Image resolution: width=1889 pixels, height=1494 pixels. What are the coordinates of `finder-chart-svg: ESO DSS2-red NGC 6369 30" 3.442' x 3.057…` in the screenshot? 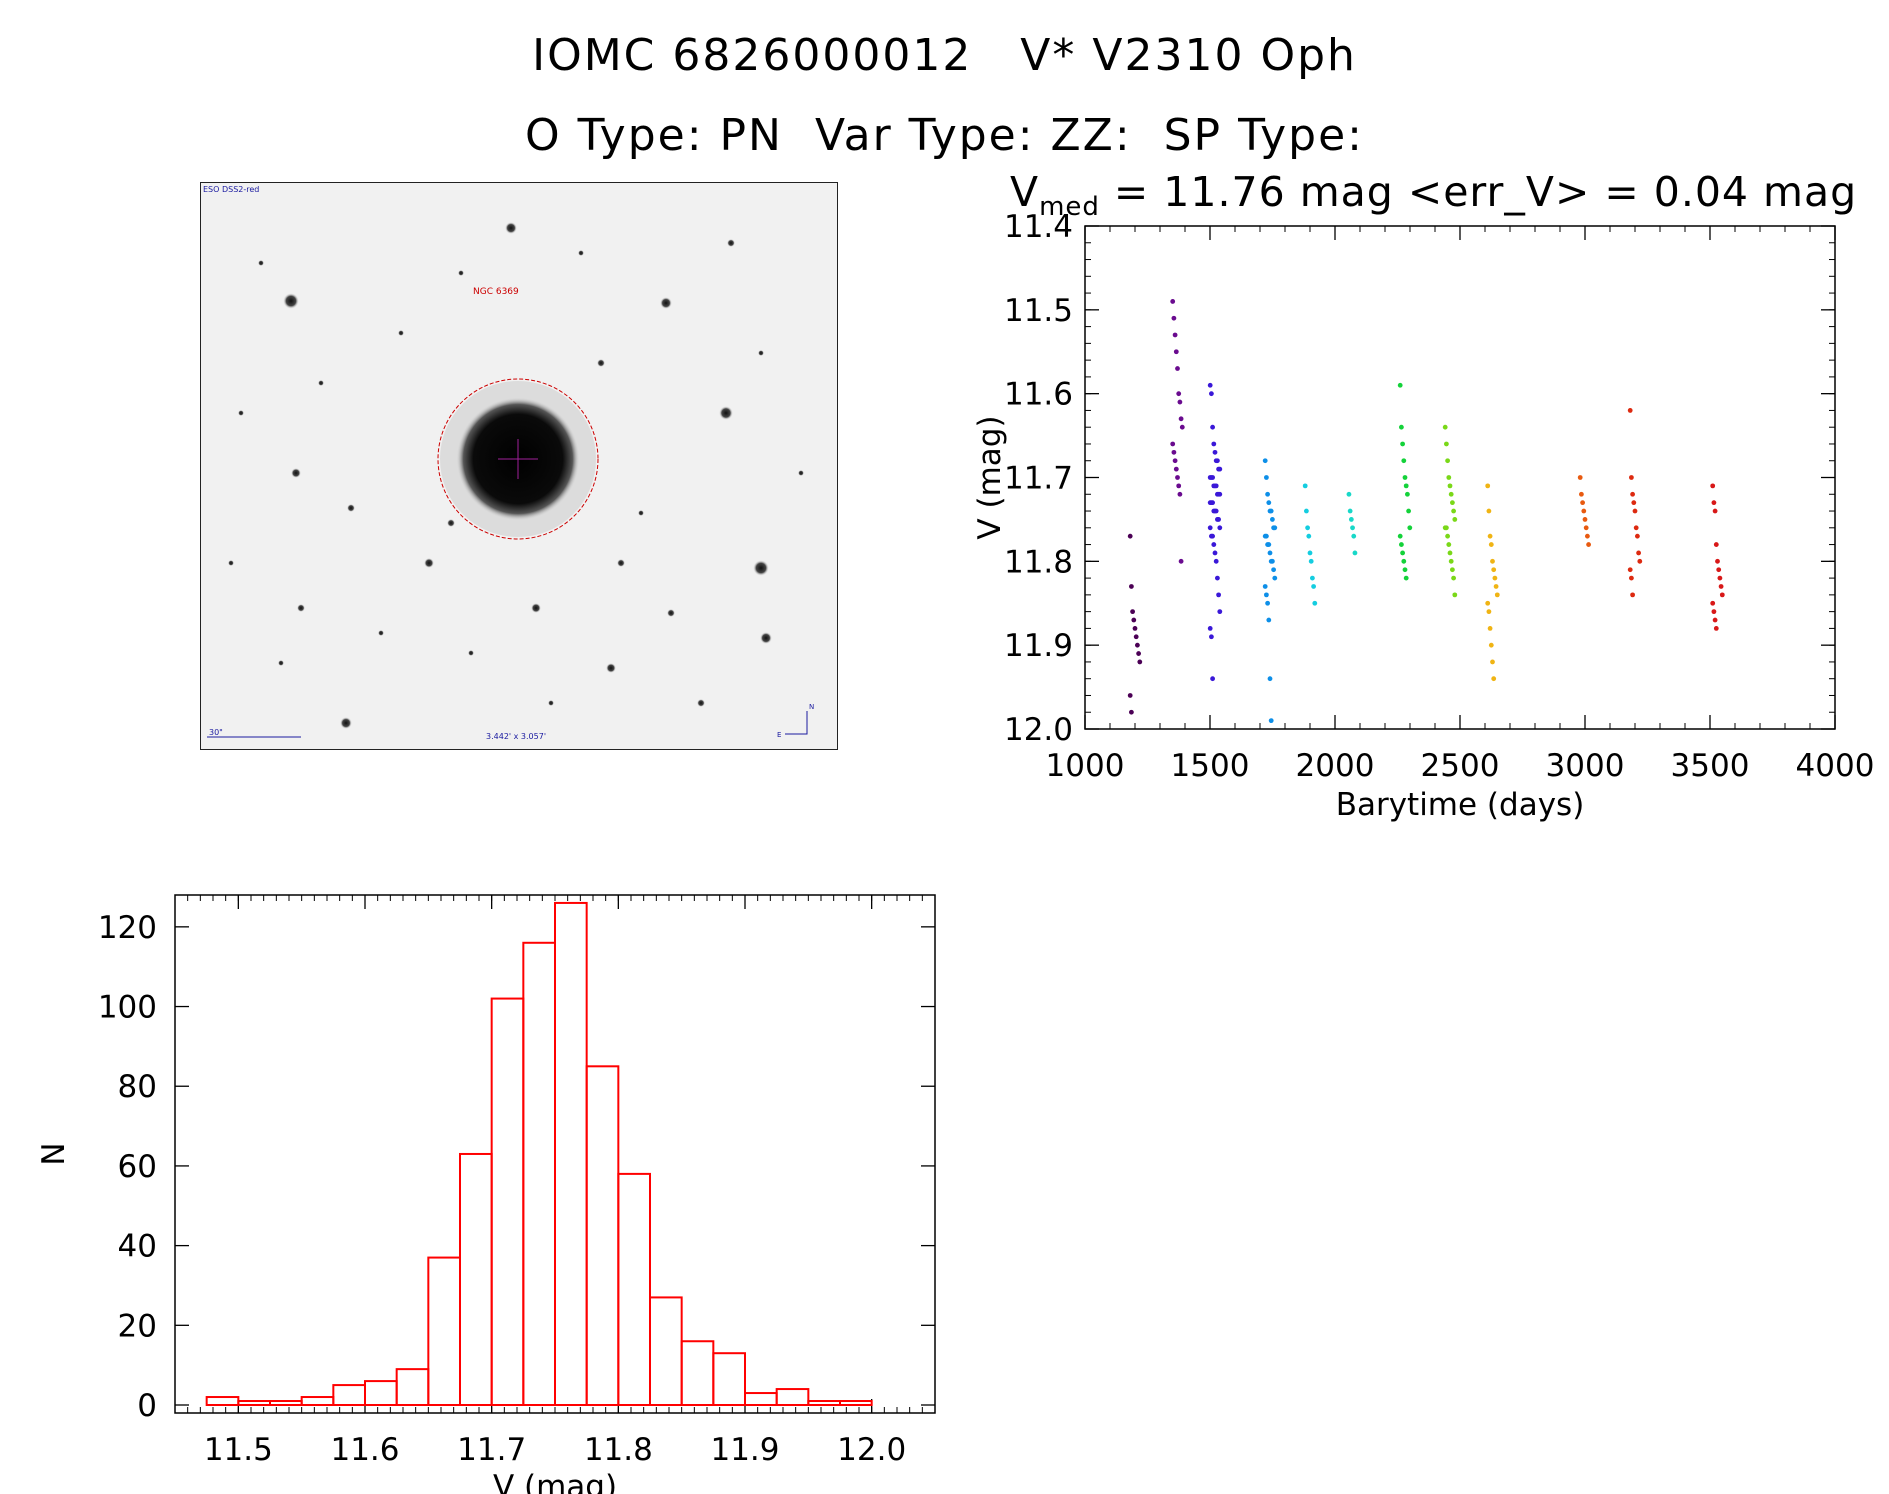 It's located at (519, 466).